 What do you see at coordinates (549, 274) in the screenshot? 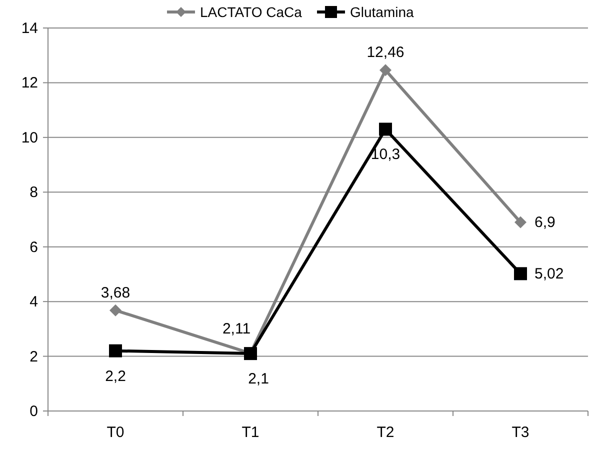
I see `data-label: 5,02` at bounding box center [549, 274].